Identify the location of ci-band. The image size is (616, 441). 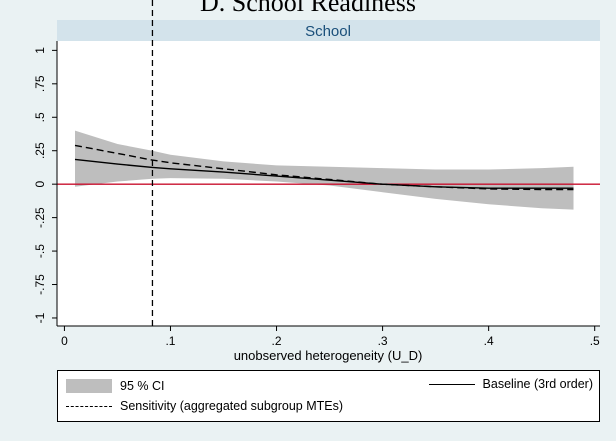
(324, 170).